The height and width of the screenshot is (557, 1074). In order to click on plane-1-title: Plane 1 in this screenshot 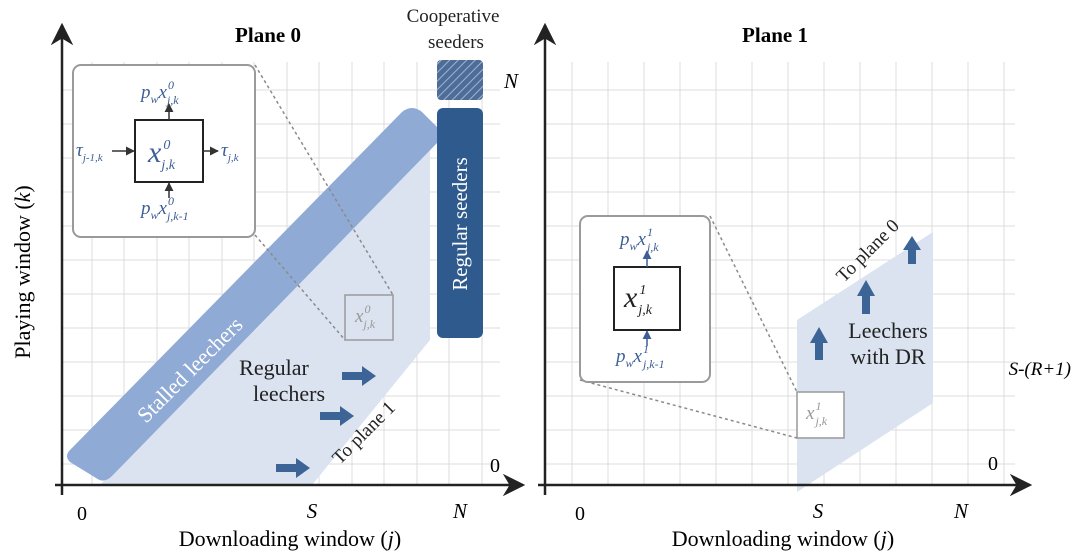, I will do `click(775, 35)`.